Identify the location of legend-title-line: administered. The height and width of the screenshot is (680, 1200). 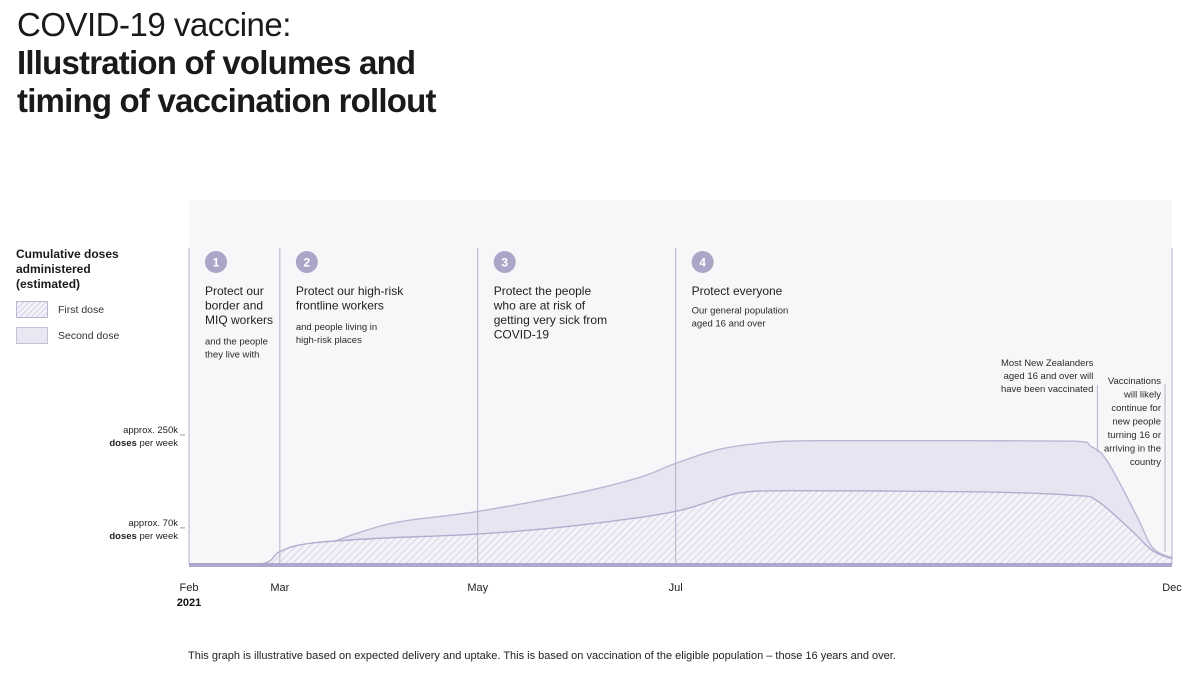
(53, 269).